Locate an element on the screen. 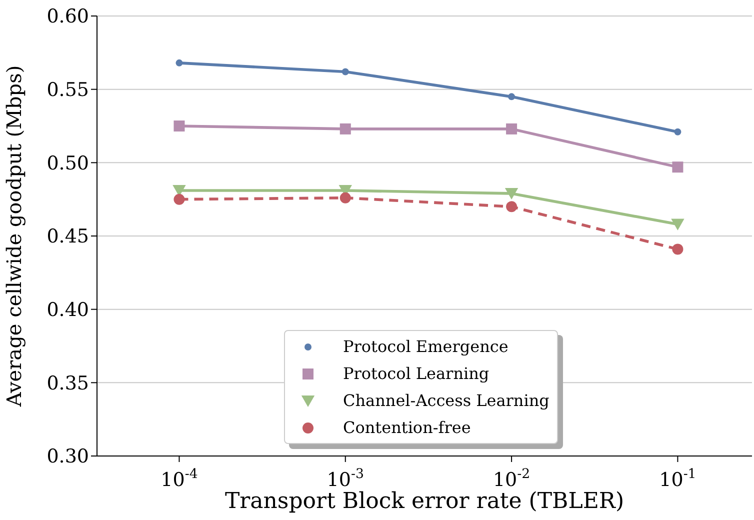 The width and height of the screenshot is (754, 520). y-tick-label: 0.40 is located at coordinates (67, 310).